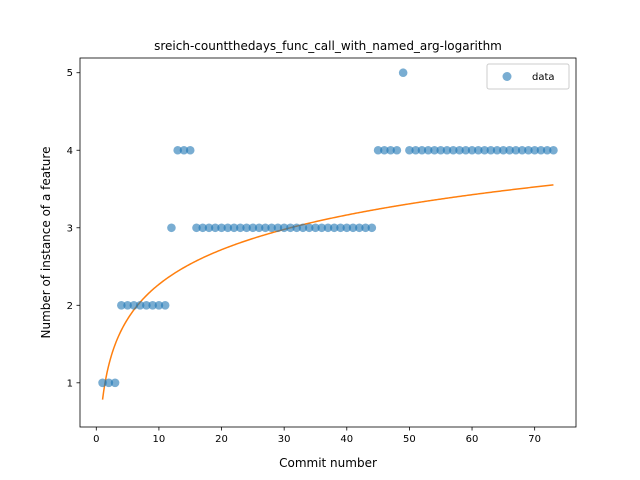 The width and height of the screenshot is (640, 480). What do you see at coordinates (96, 439) in the screenshot?
I see `x-tick-label: 0` at bounding box center [96, 439].